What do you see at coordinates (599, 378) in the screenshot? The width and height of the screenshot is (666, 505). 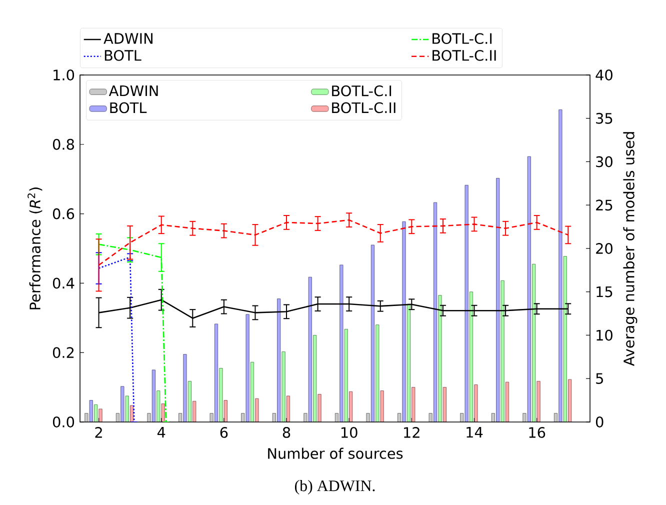 I see `y2-tick-label: 5` at bounding box center [599, 378].